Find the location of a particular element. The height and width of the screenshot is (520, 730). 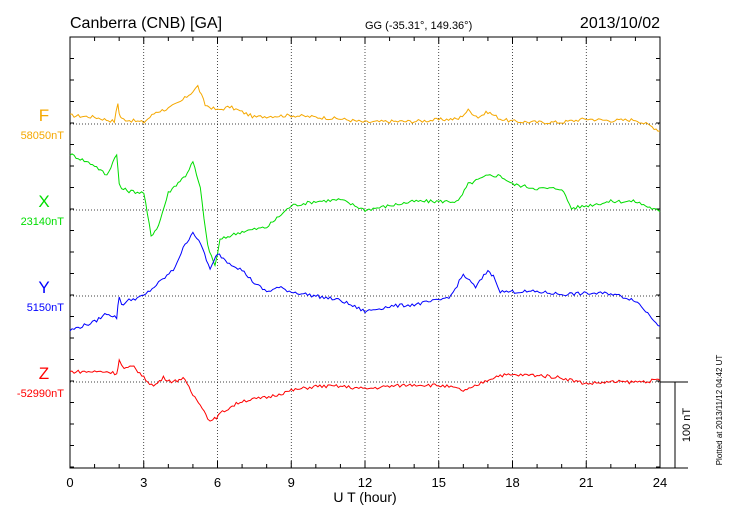

x-tick-label: 24 is located at coordinates (660, 482).